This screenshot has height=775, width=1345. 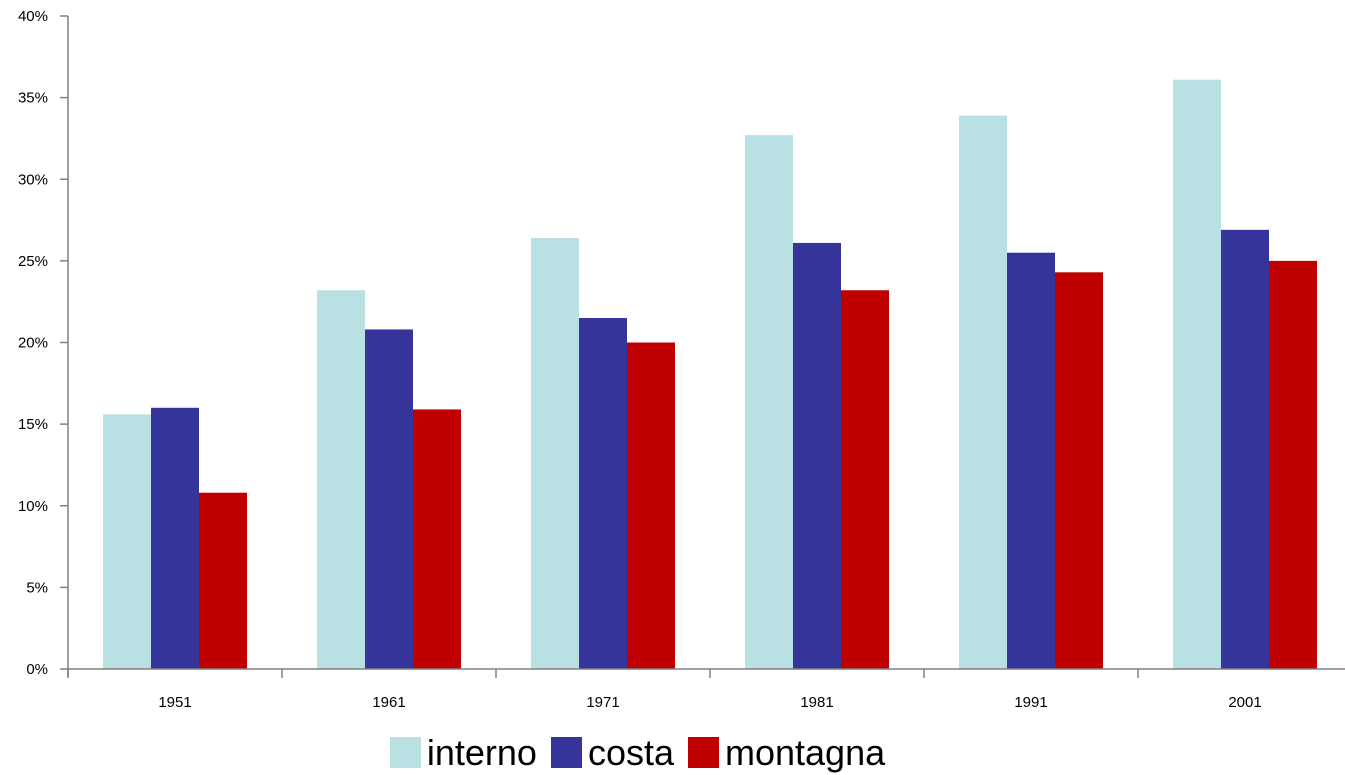 I want to click on bar-interno-1971, so click(x=555, y=453).